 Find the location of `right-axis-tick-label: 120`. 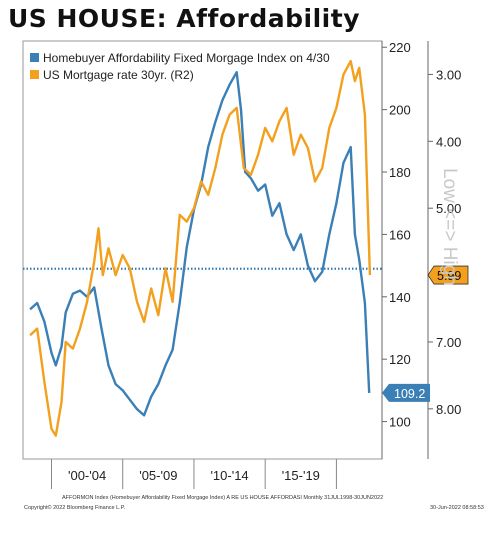

right-axis-tick-label: 120 is located at coordinates (400, 359).